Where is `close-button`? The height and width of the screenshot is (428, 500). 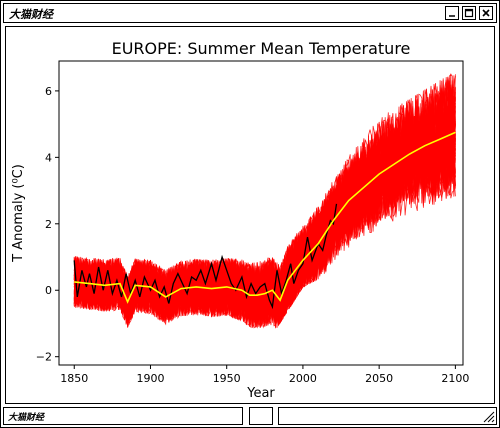 close-button is located at coordinates (486, 13).